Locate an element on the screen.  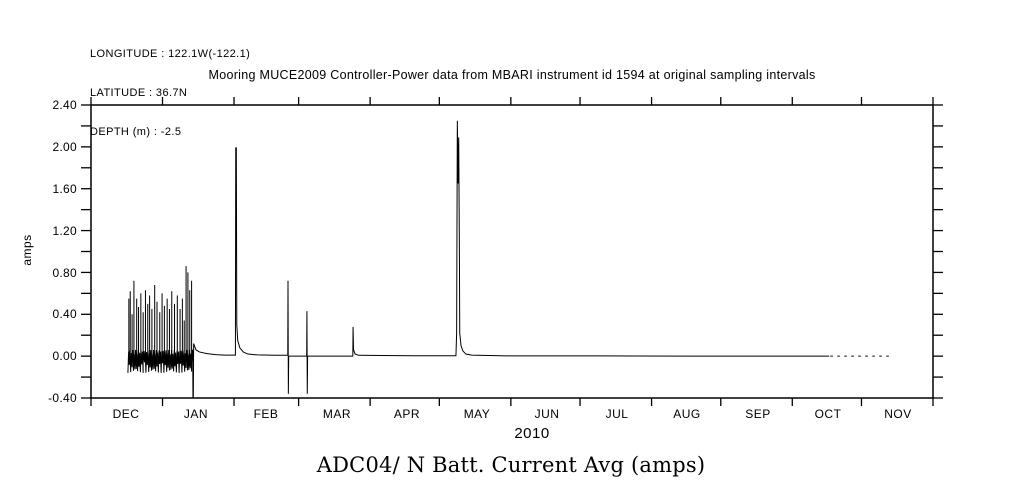
longitude-text: LONGITUDE : 122.1W(-122.1) is located at coordinates (170, 54).